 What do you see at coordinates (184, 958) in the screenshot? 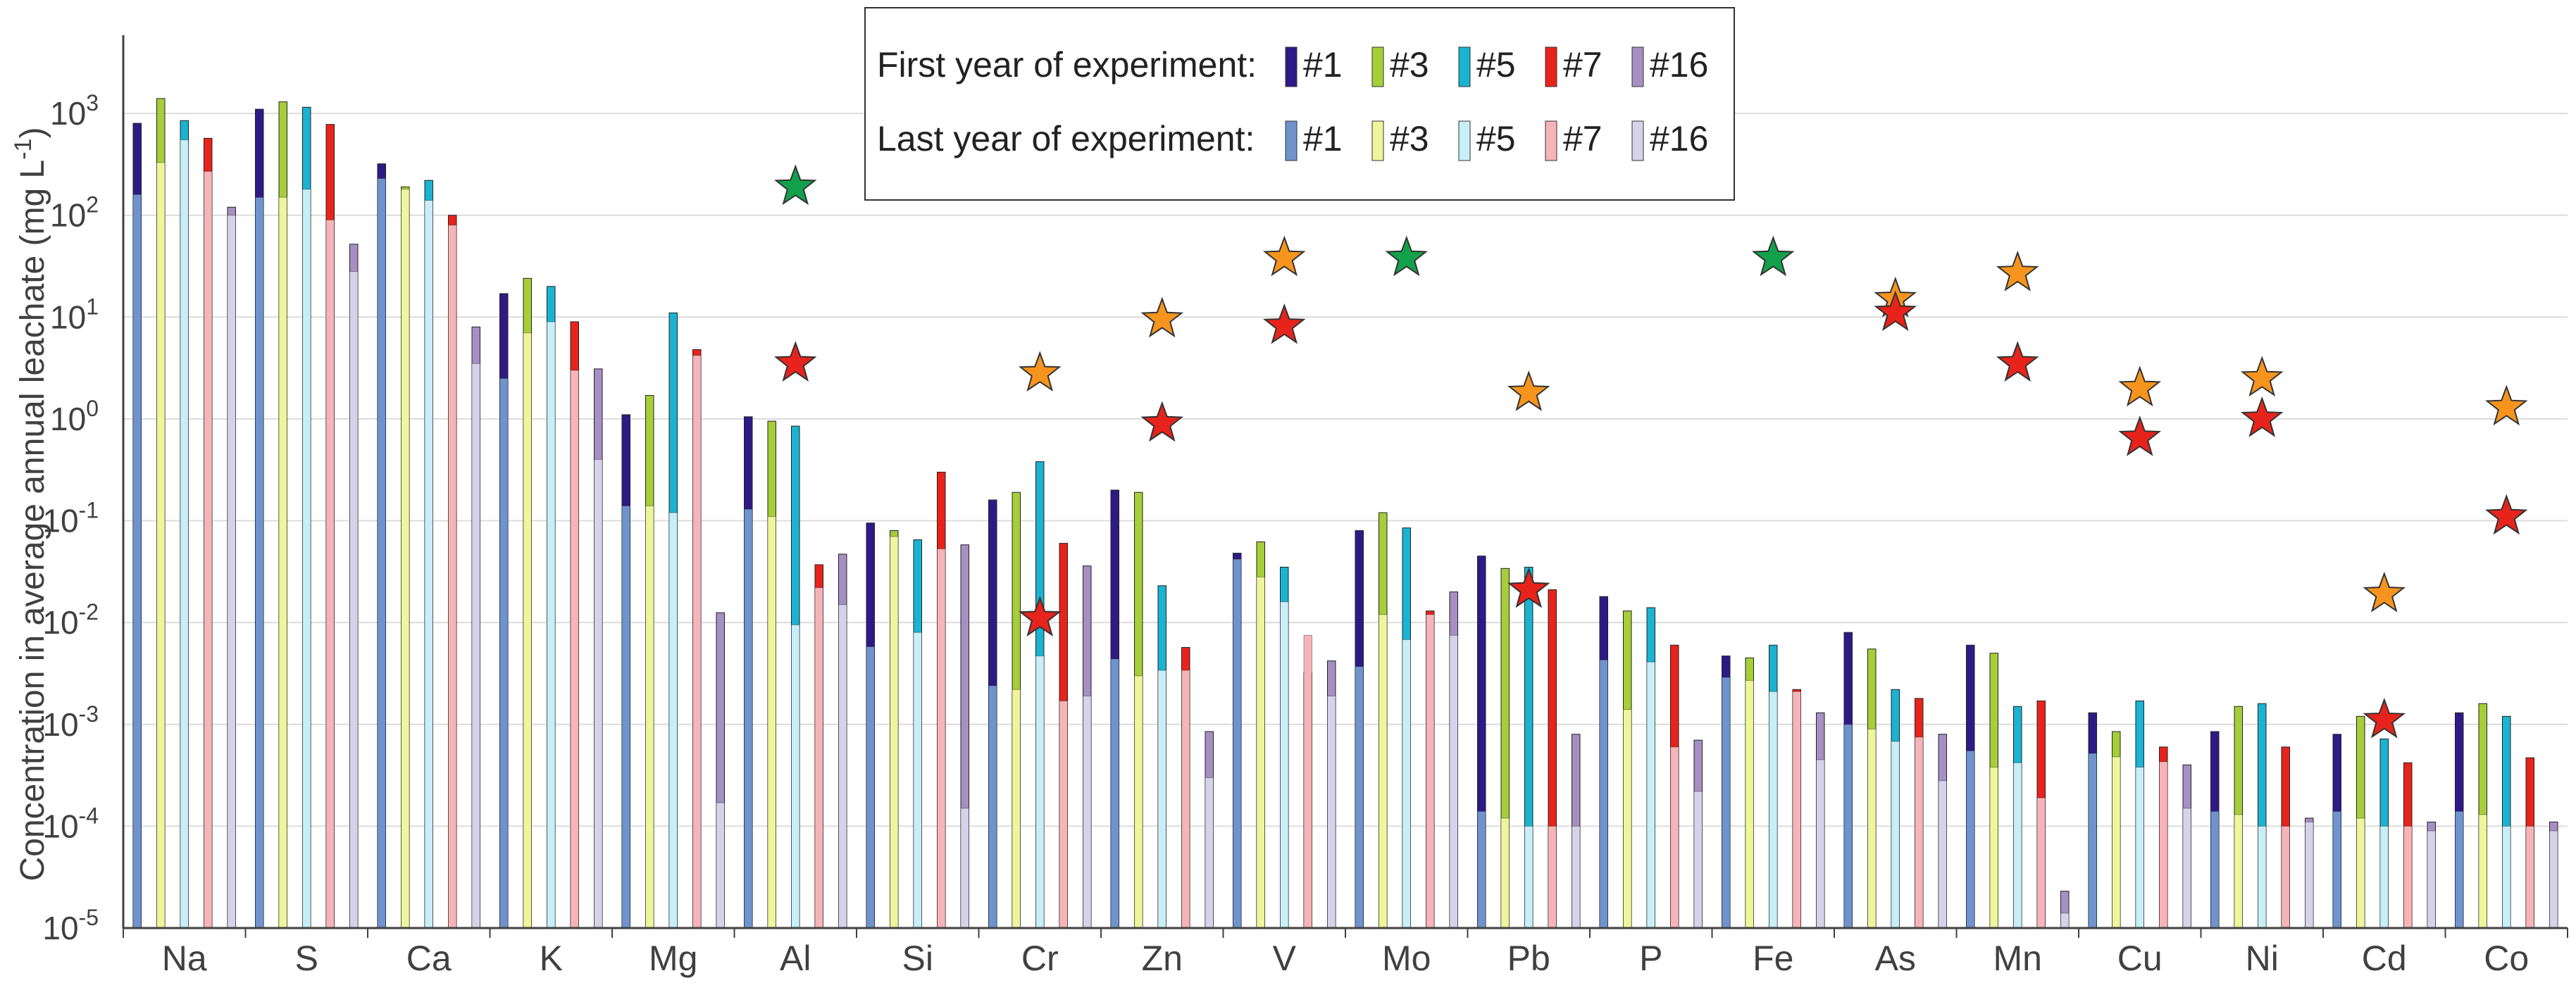
I see `x-category-label: Na` at bounding box center [184, 958].